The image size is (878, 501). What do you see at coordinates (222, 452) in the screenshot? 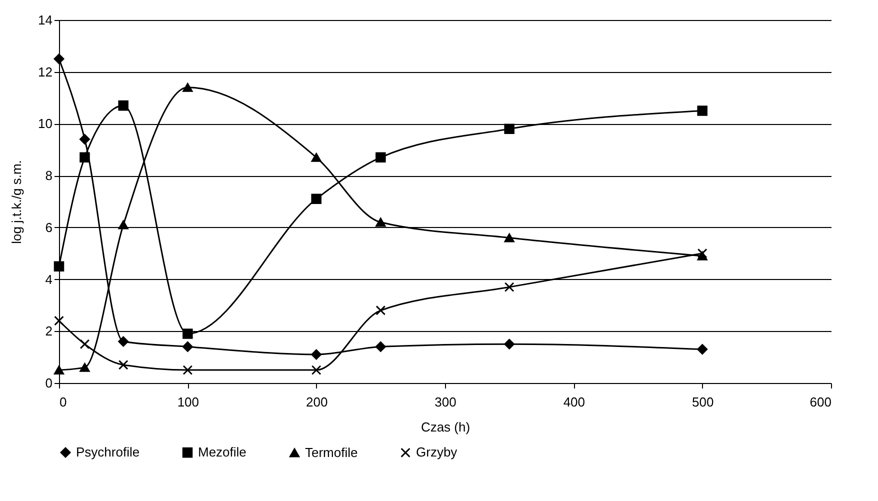
I see `legend-label: Mezofile` at bounding box center [222, 452].